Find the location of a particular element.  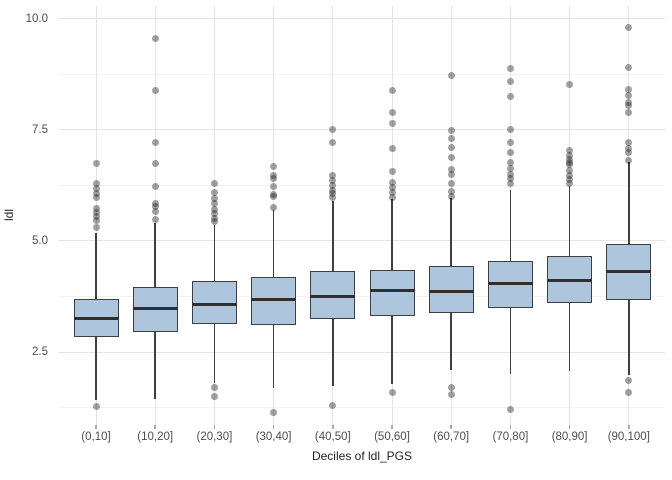

x-axis-title: Deciles of ldl_PGS is located at coordinates (362, 456).